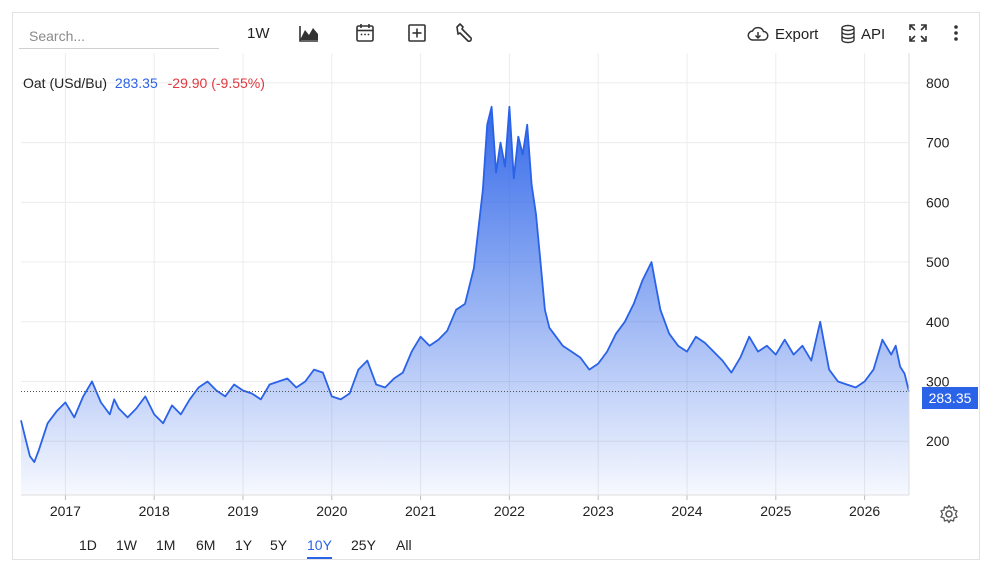  Describe the element at coordinates (309, 33) in the screenshot. I see `chart-type-icon` at that location.